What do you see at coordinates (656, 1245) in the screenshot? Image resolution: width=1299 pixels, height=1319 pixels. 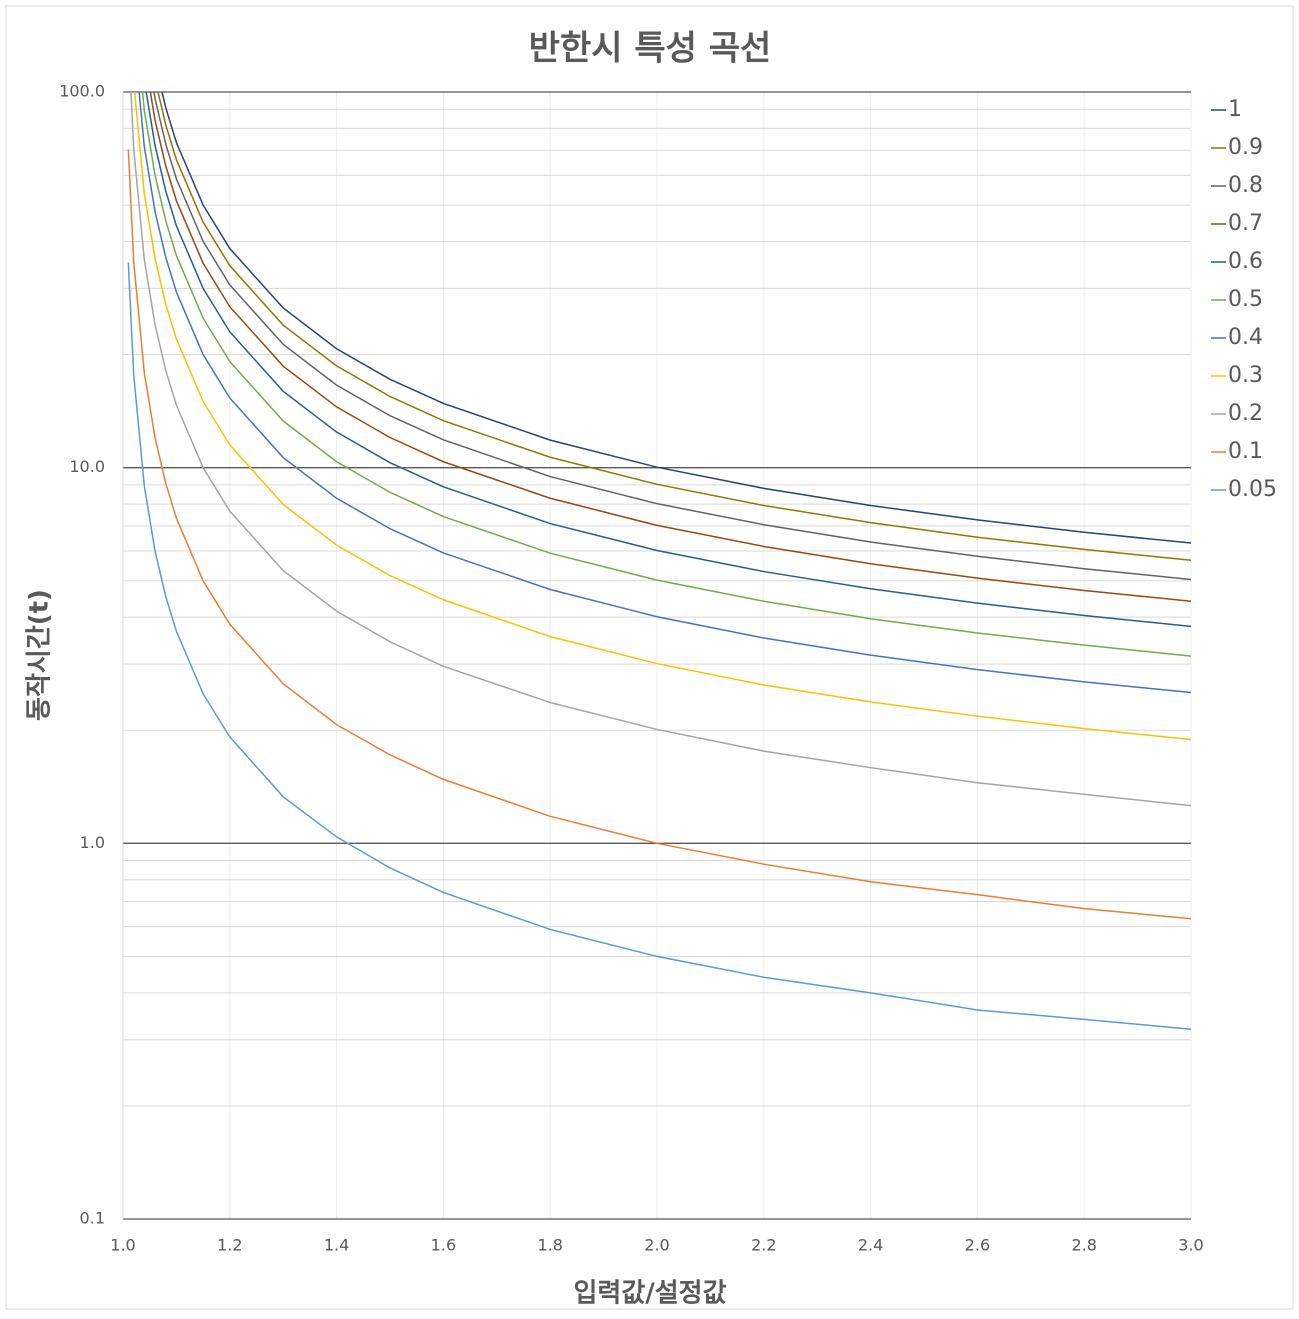 I see `x-tick-label: 2.0` at bounding box center [656, 1245].